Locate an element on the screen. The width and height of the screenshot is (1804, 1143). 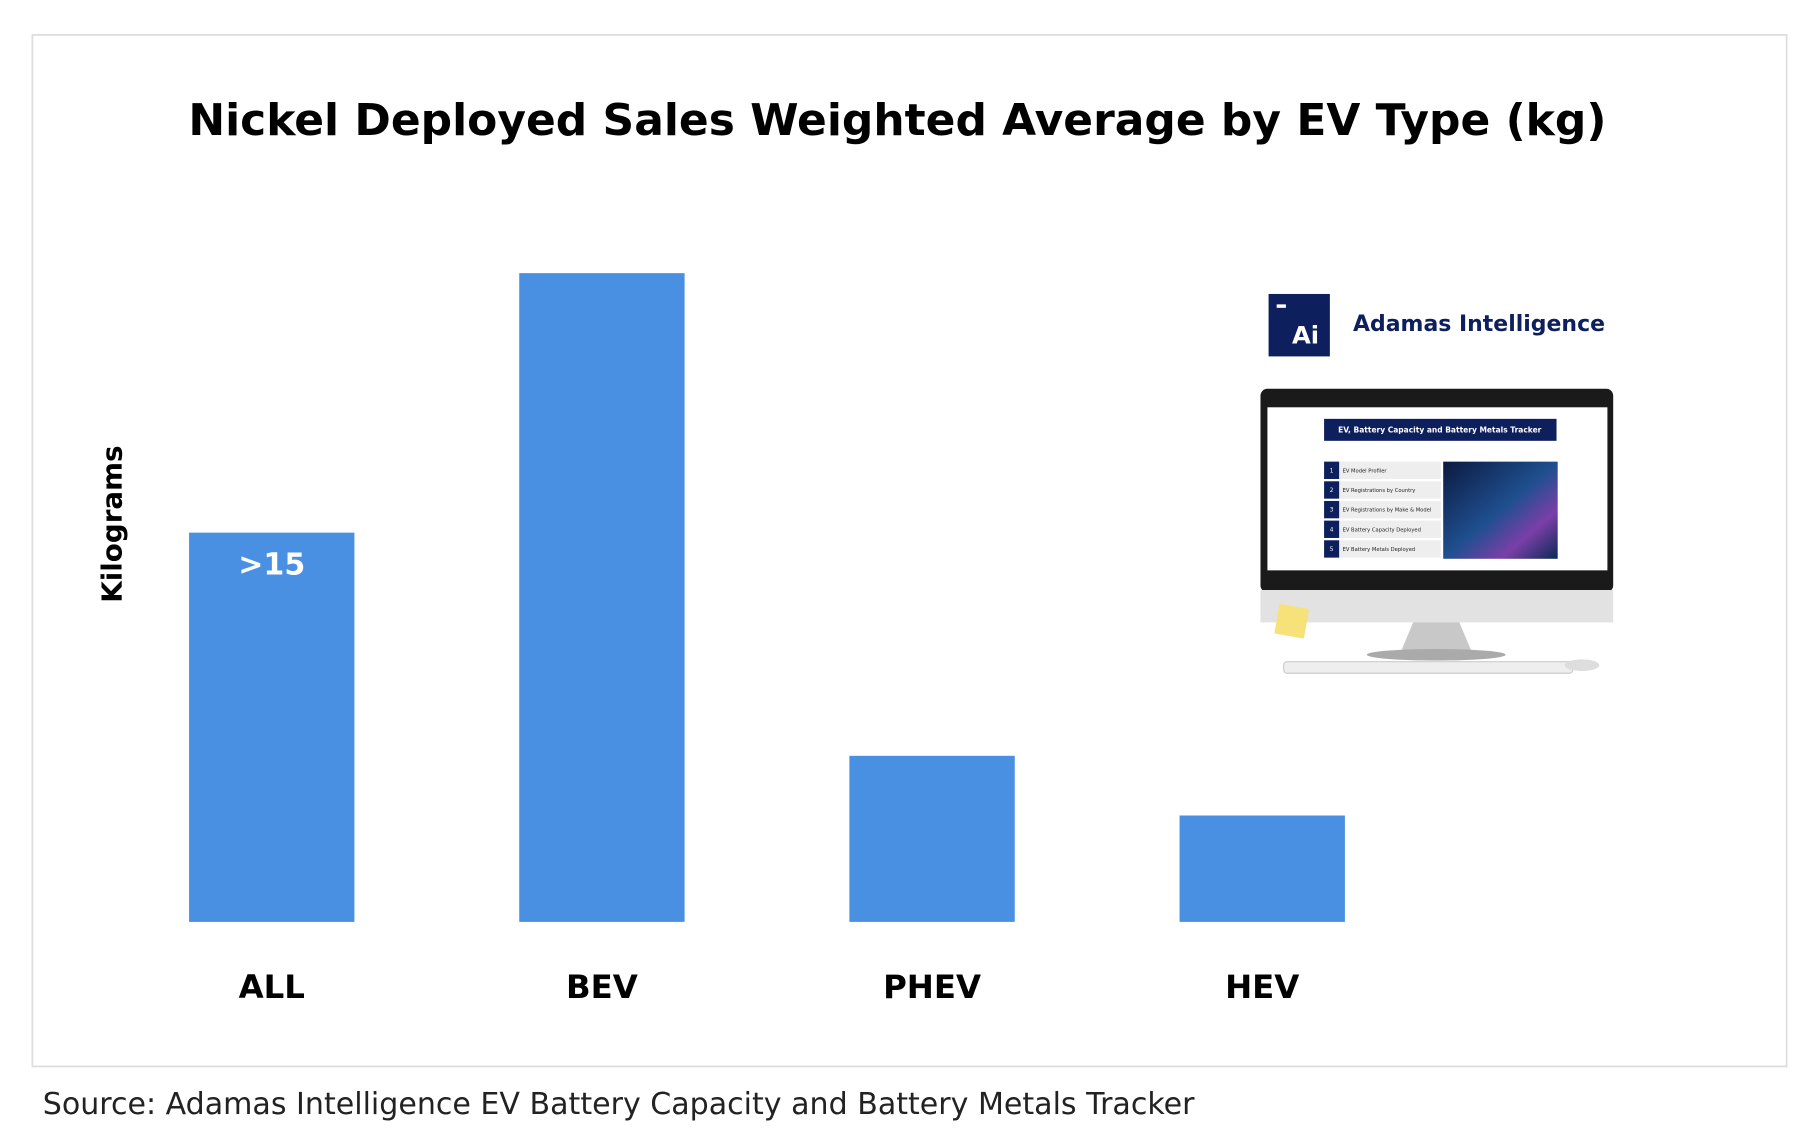
x-tick-label: PHEV is located at coordinates (932, 987).